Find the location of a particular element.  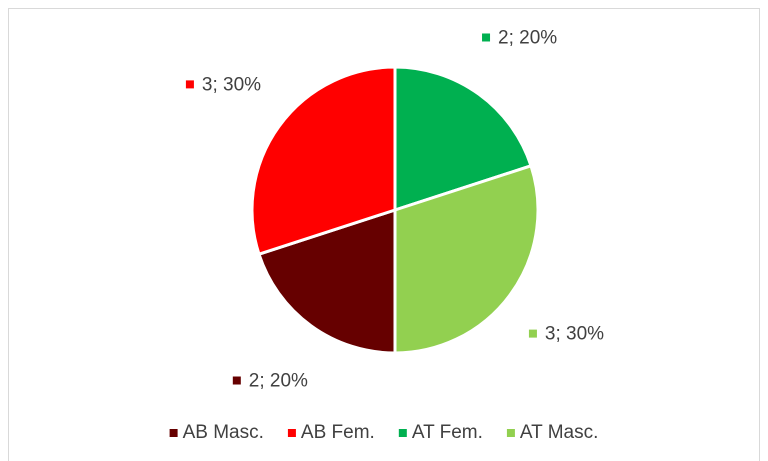

legend-label: AT Masc. is located at coordinates (559, 432).